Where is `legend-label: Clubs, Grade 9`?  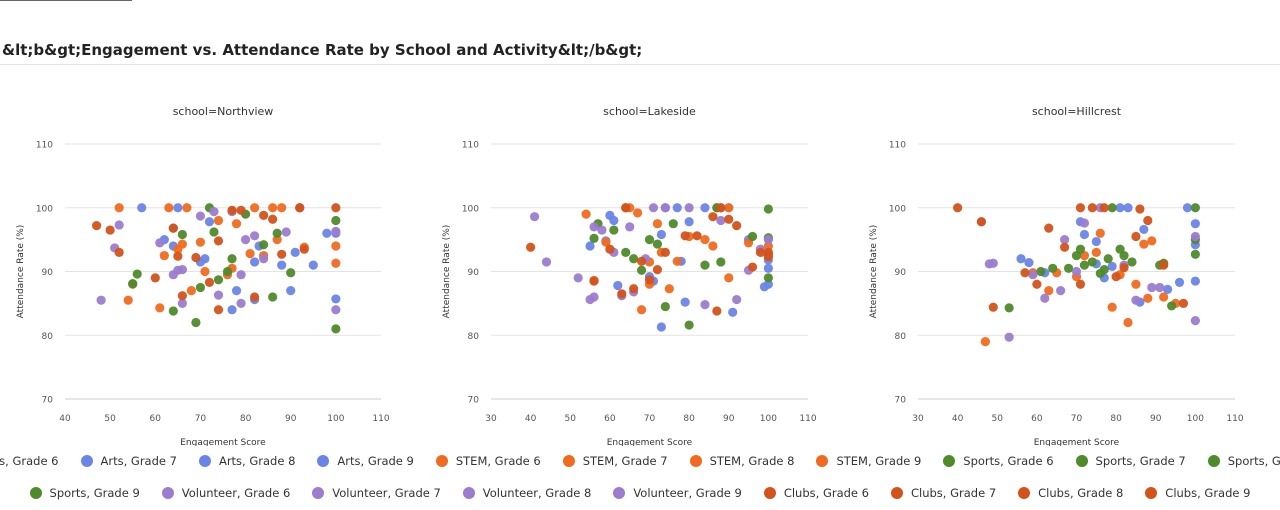 legend-label: Clubs, Grade 9 is located at coordinates (1208, 493).